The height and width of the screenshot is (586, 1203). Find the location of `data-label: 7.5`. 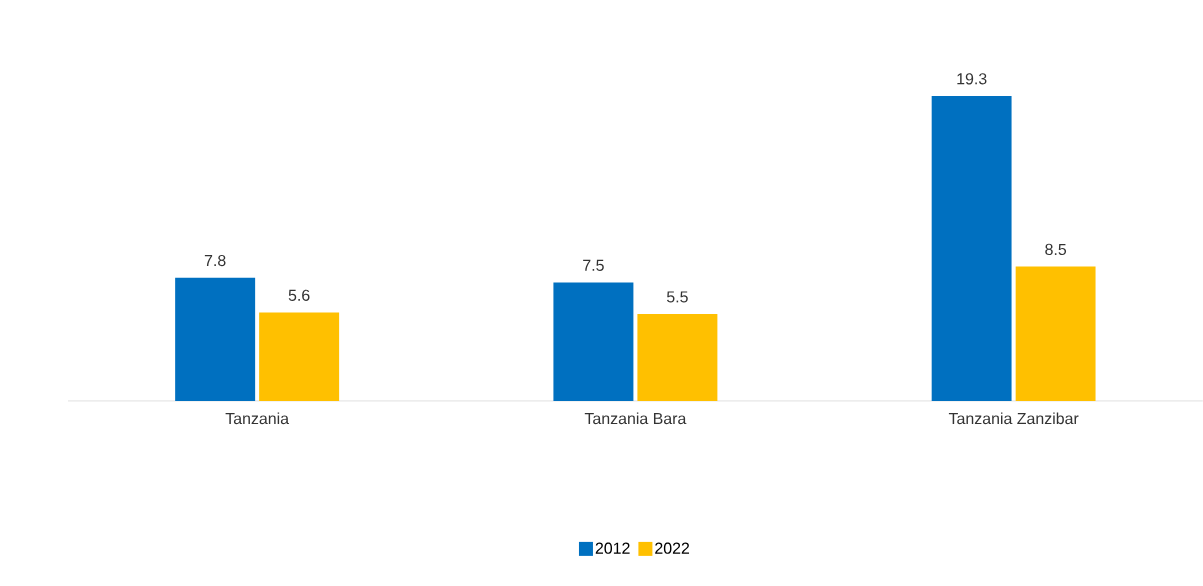

data-label: 7.5 is located at coordinates (593, 265).